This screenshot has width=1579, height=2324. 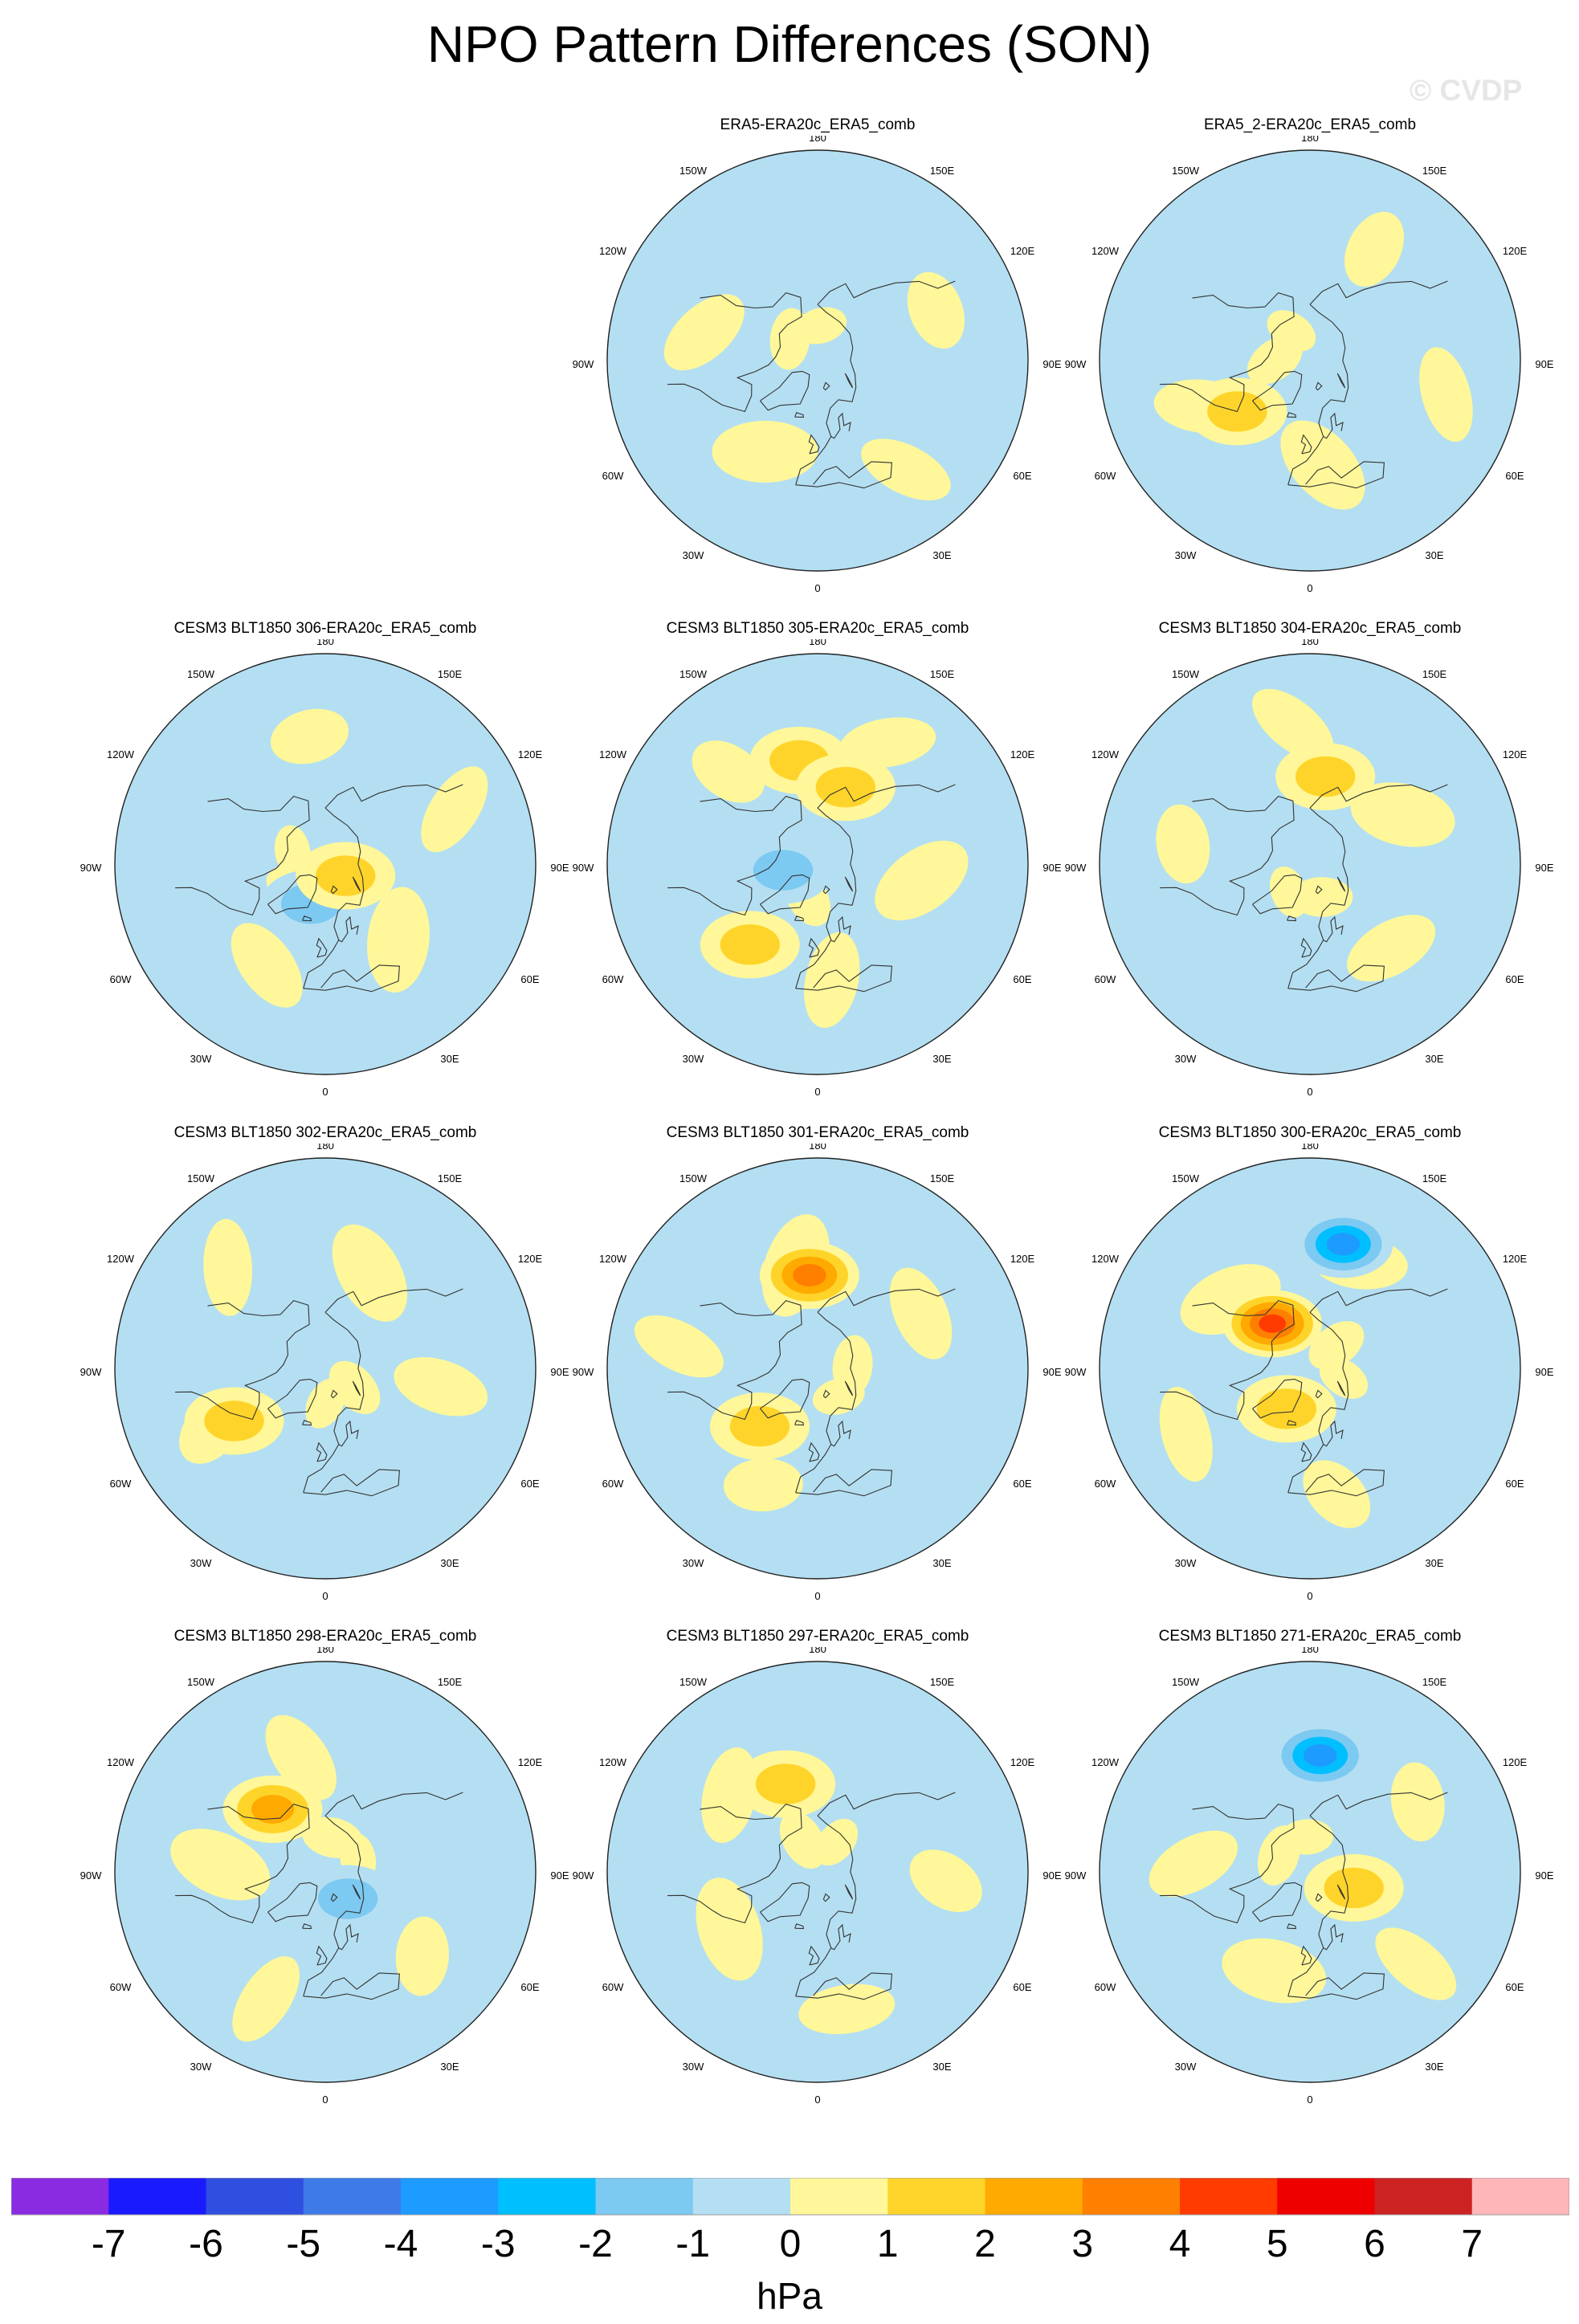 I want to click on colorbar-tick-label: -1, so click(x=692, y=2244).